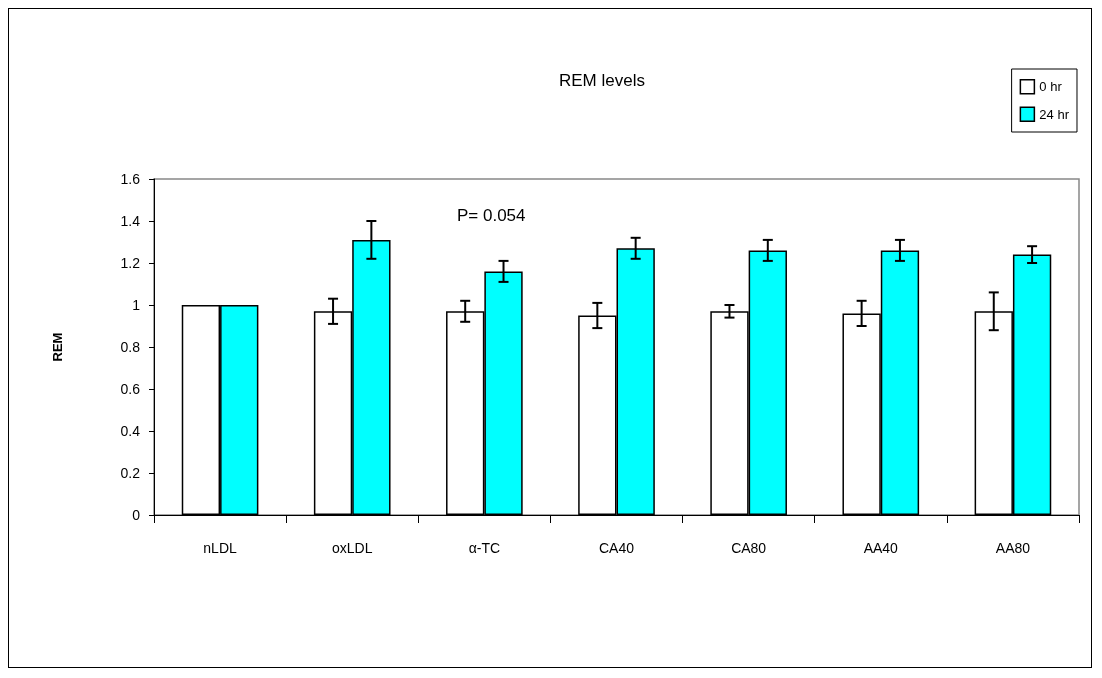 The width and height of the screenshot is (1102, 678). I want to click on y-tick-label: 1, so click(136, 305).